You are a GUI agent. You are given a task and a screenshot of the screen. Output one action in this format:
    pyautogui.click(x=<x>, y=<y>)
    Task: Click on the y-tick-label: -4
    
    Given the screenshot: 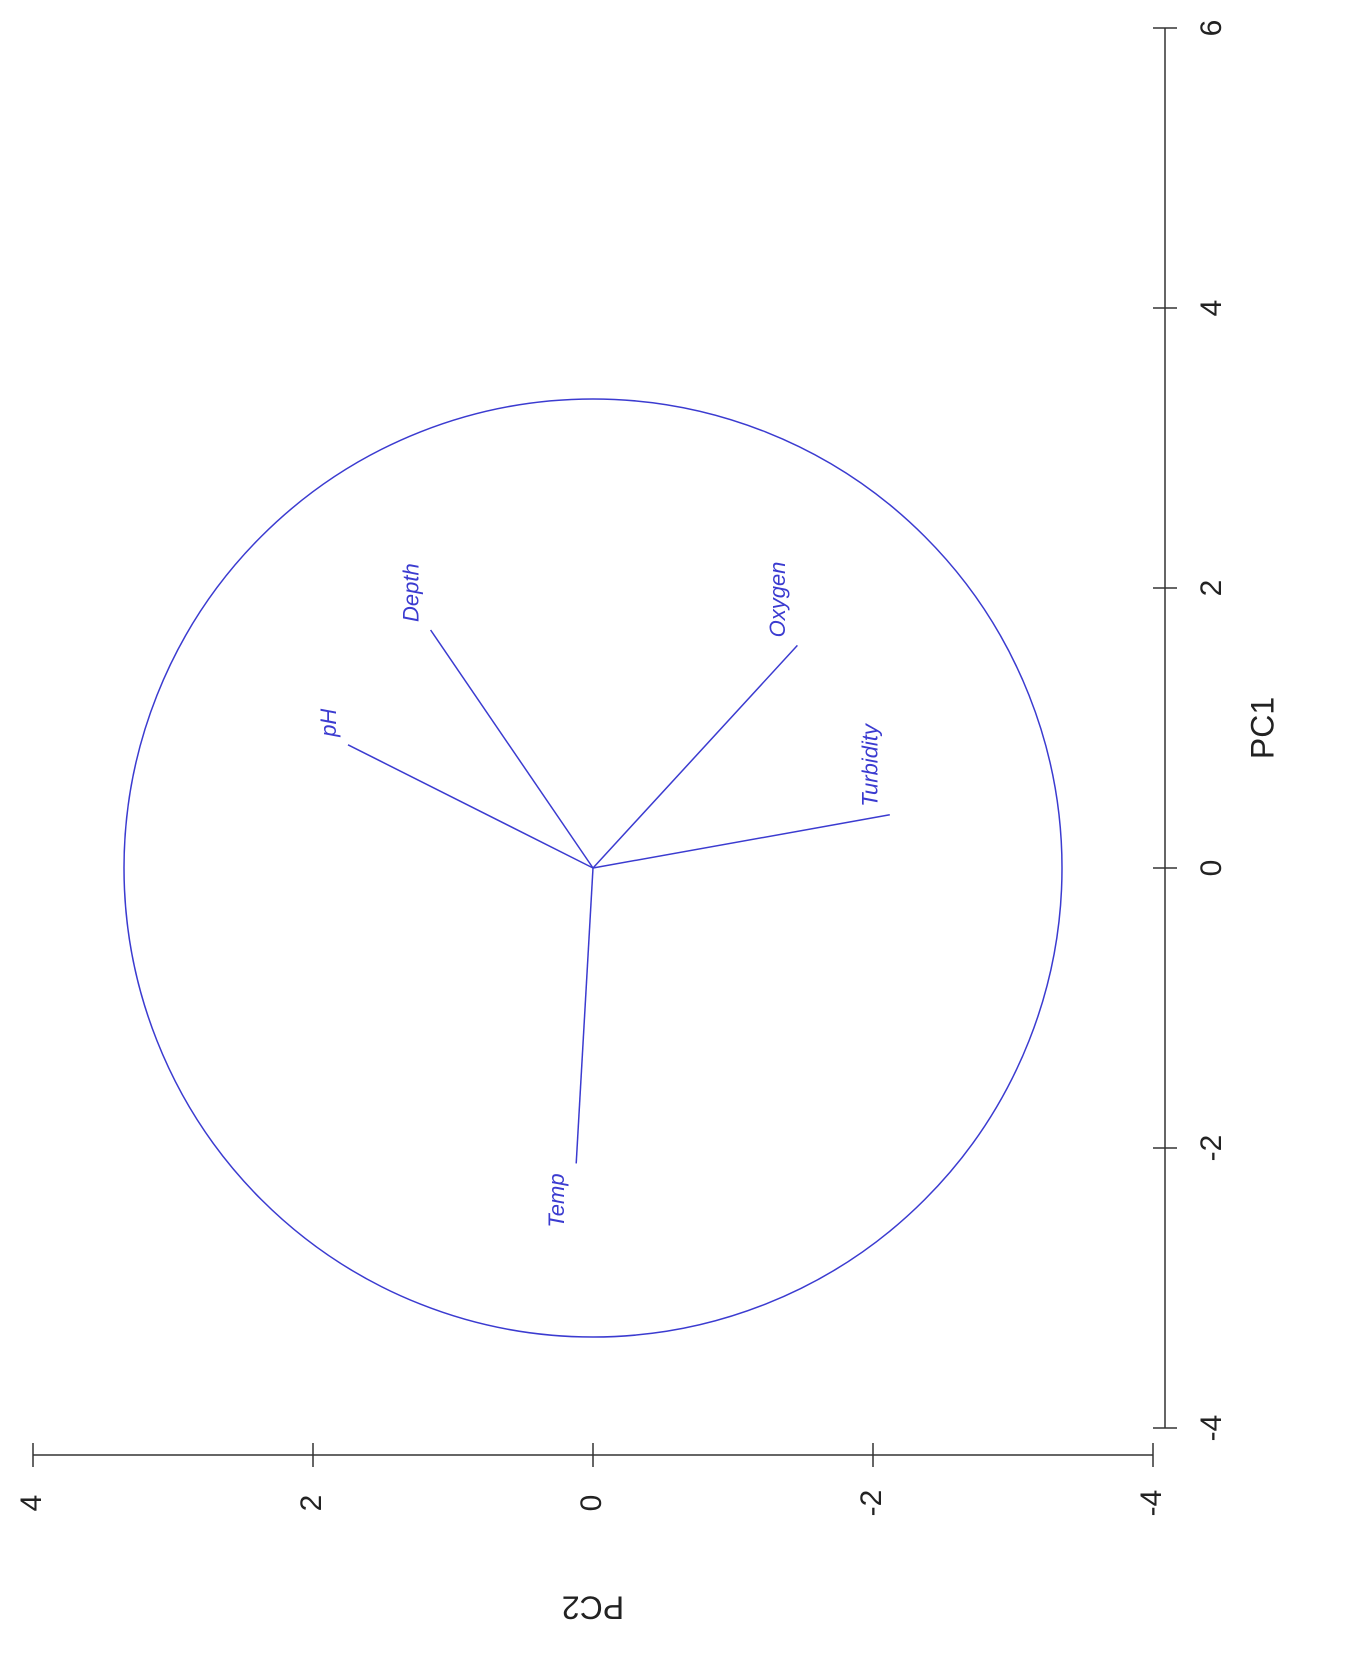 What is the action you would take?
    pyautogui.click(x=1151, y=1503)
    